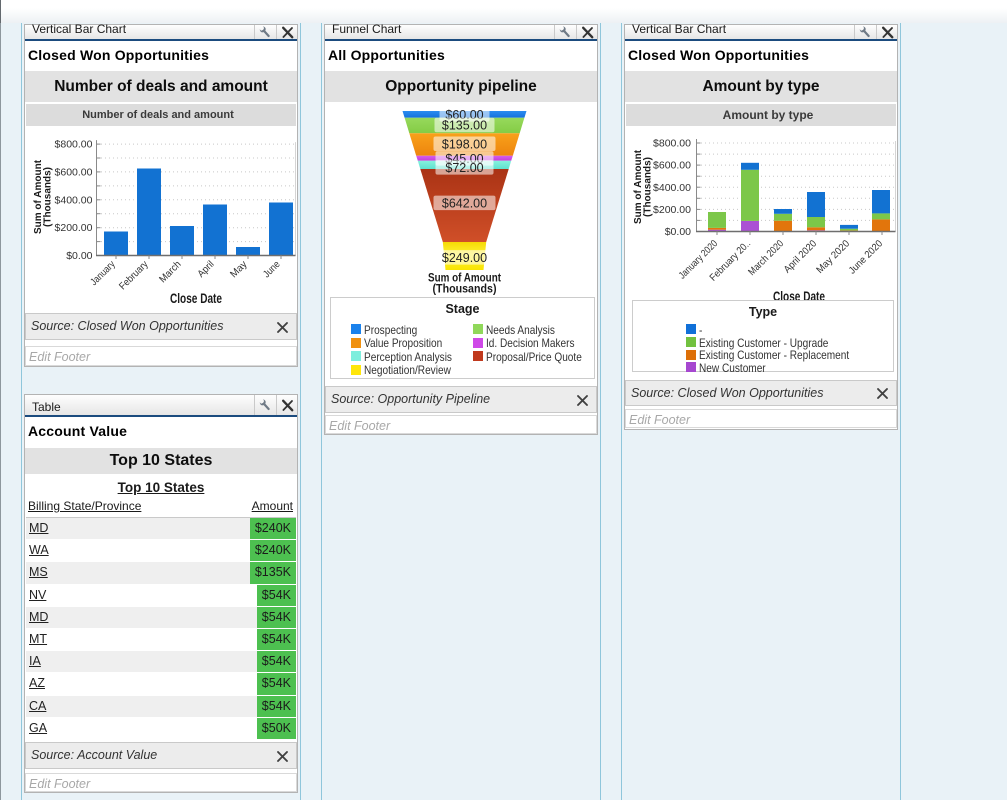 The width and height of the screenshot is (1007, 800). I want to click on svg-text: $135.00, so click(464, 126).